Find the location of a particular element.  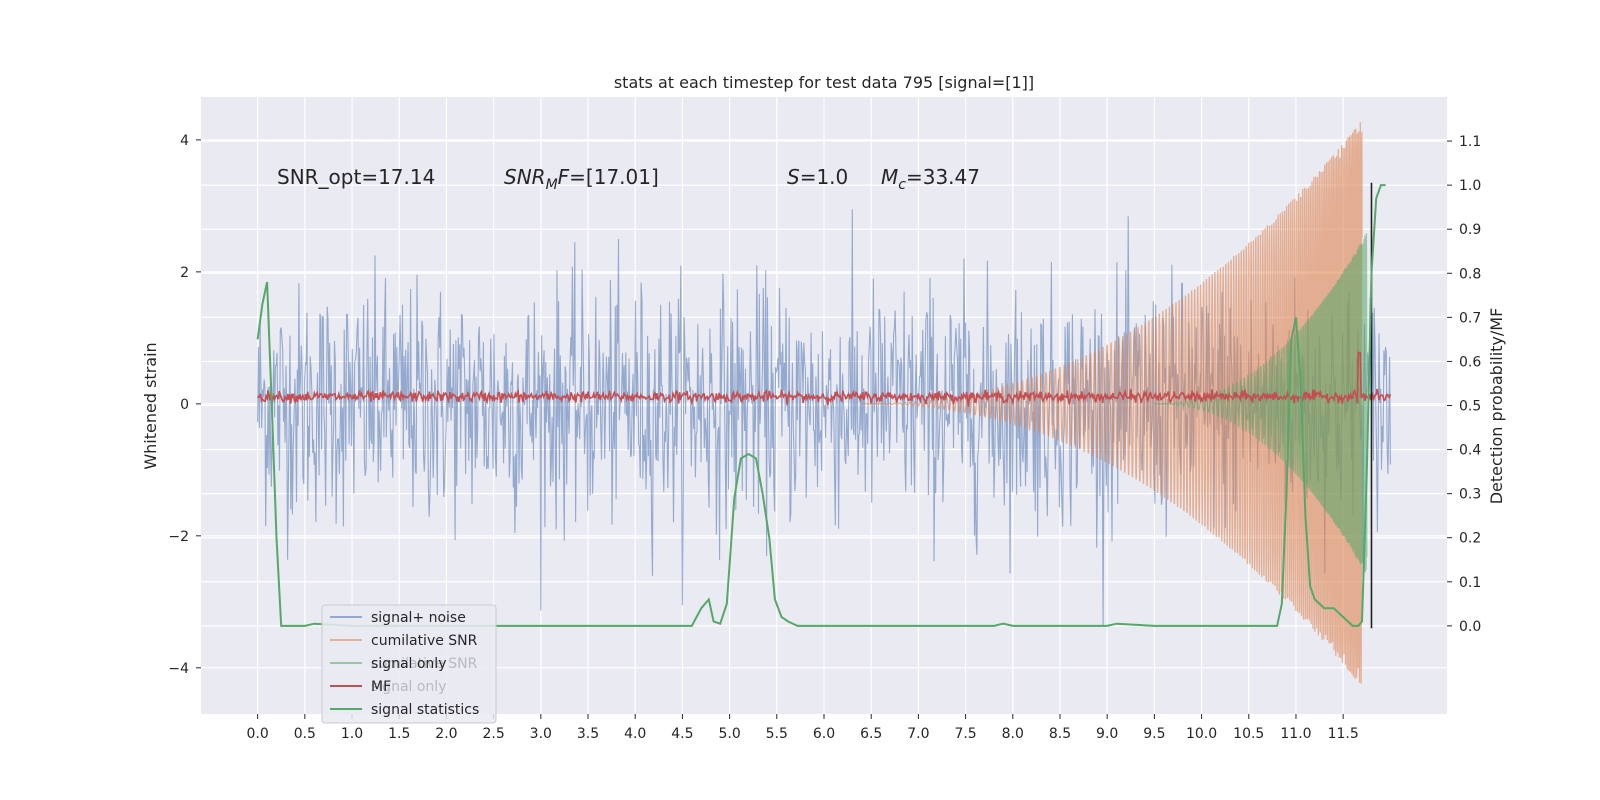

x-tick-label-21: 10.5 is located at coordinates (1248, 734).